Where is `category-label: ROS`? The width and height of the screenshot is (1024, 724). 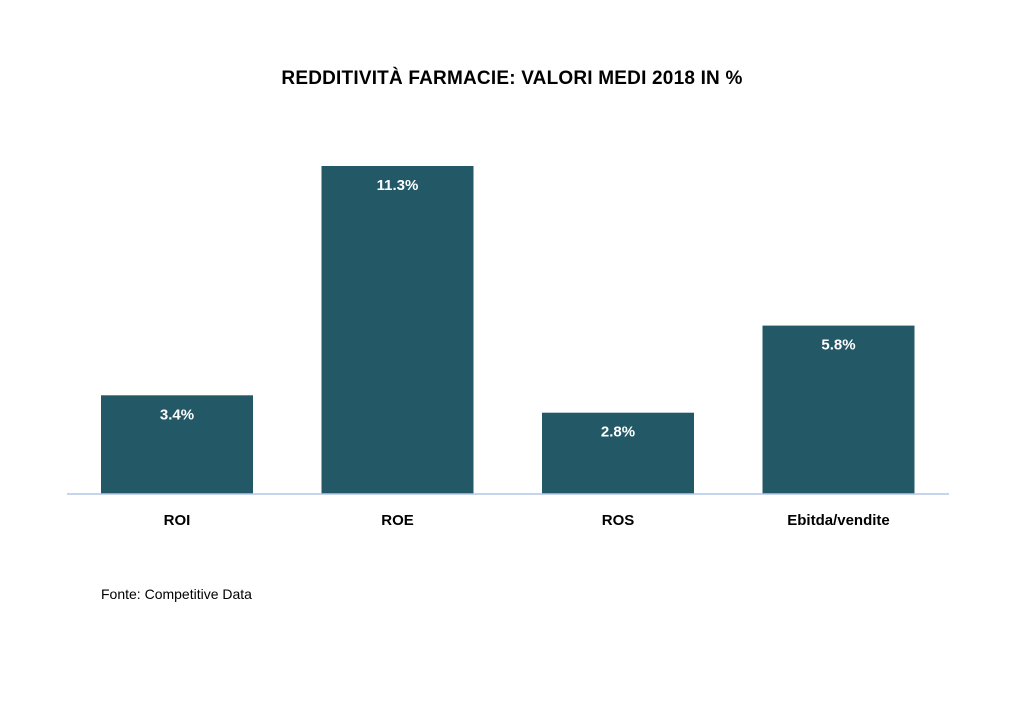 category-label: ROS is located at coordinates (618, 520).